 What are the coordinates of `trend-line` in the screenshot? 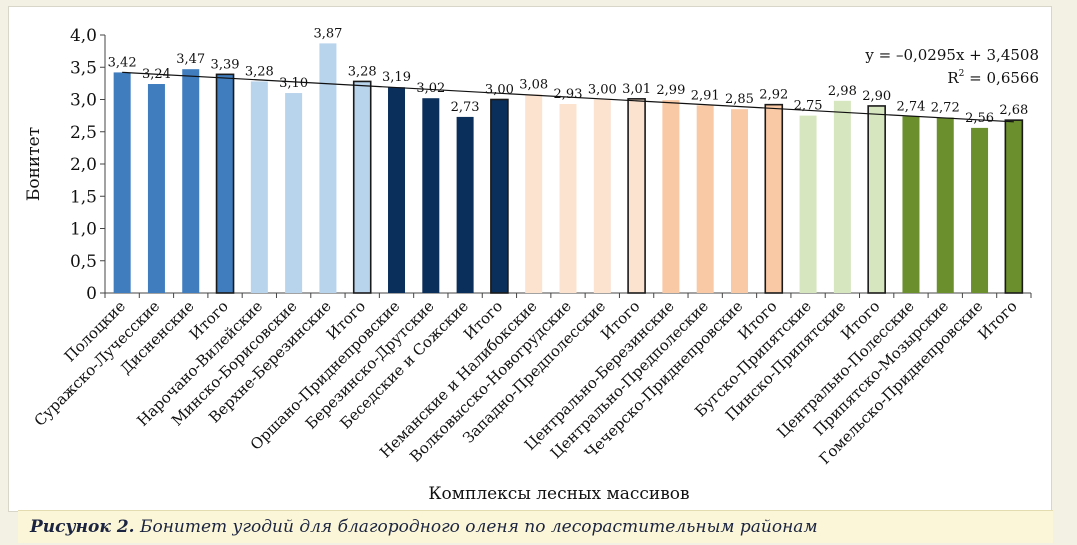 It's located at (568, 97).